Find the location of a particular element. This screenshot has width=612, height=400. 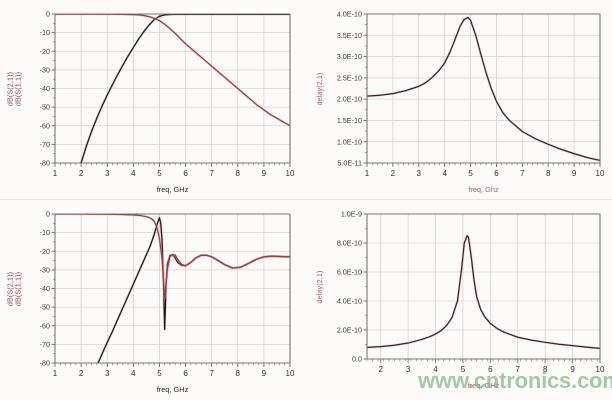

x-axis-label-top-right: freq, Ghz is located at coordinates (483, 189).